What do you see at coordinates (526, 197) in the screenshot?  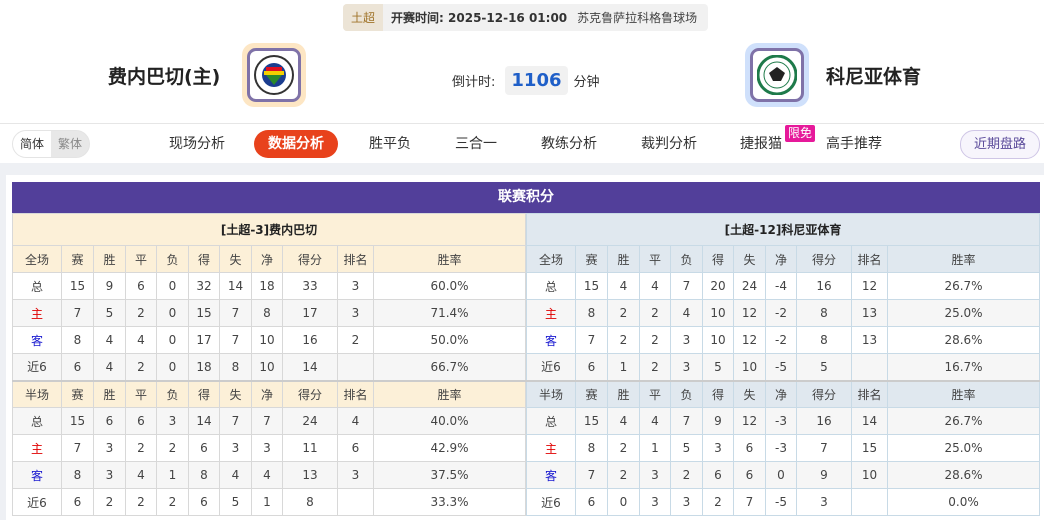 I see `standings-title: 联赛积分` at bounding box center [526, 197].